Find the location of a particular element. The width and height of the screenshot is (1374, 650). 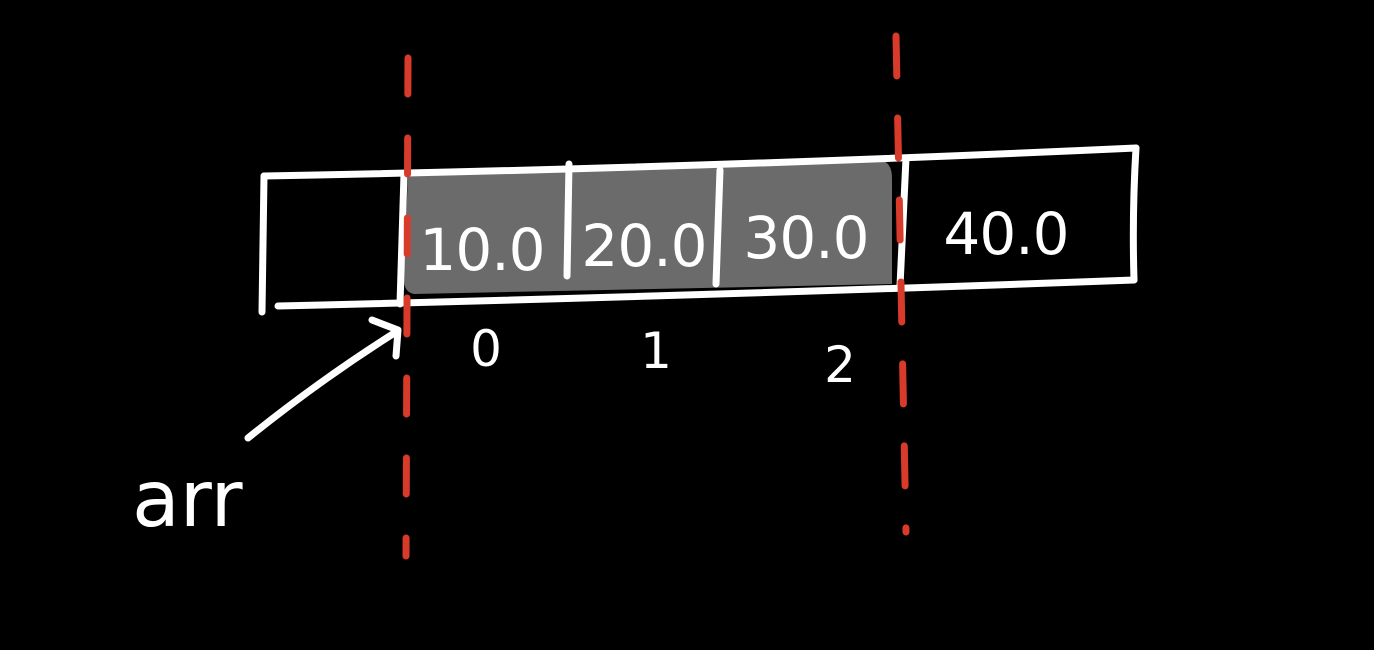

cell-index: 2 is located at coordinates (840, 365).